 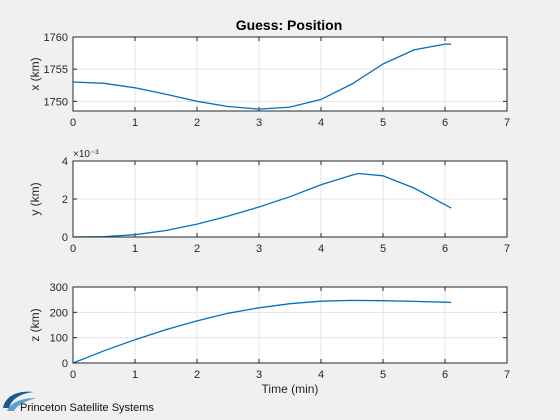 What do you see at coordinates (56, 38) in the screenshot?
I see `y-tick-label: 1760` at bounding box center [56, 38].